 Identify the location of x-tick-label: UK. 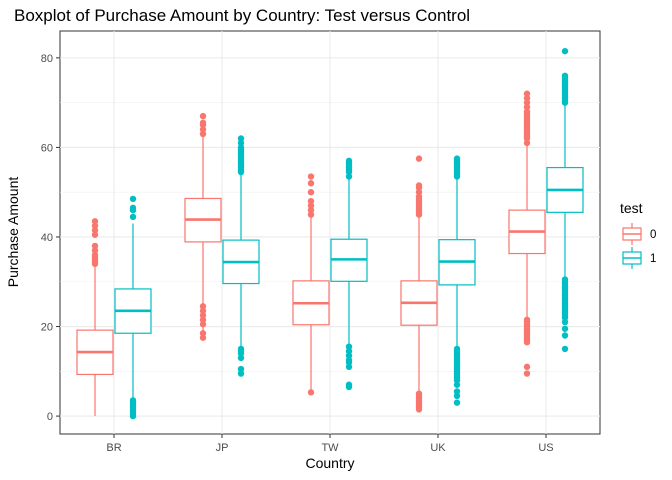
(438, 448).